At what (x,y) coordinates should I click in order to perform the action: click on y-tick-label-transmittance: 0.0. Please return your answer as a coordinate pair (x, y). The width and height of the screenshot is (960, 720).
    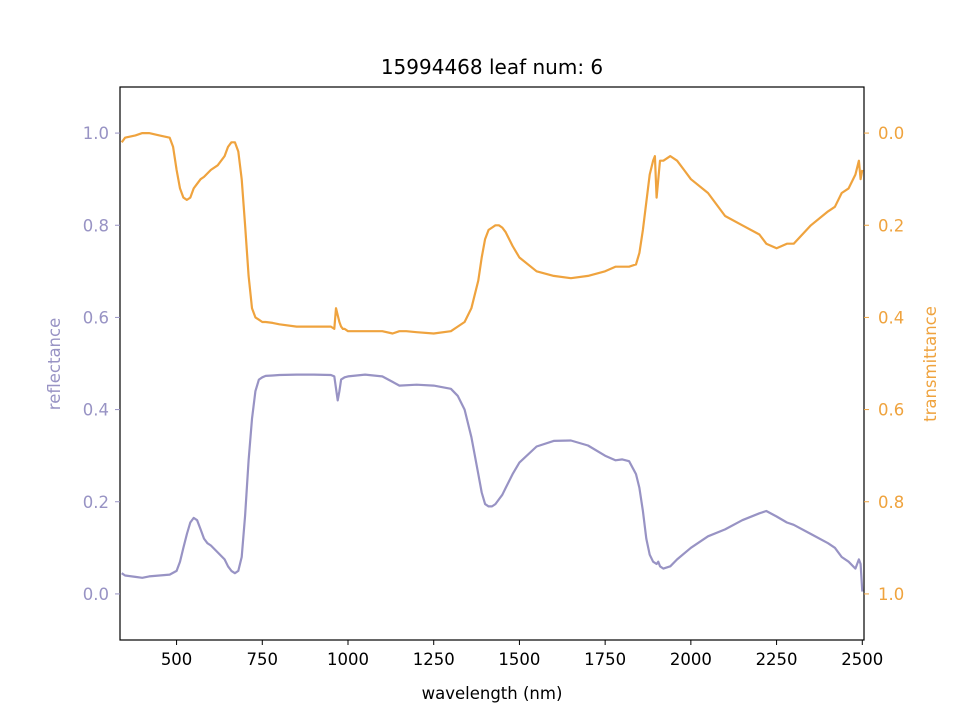
    Looking at the image, I should click on (891, 133).